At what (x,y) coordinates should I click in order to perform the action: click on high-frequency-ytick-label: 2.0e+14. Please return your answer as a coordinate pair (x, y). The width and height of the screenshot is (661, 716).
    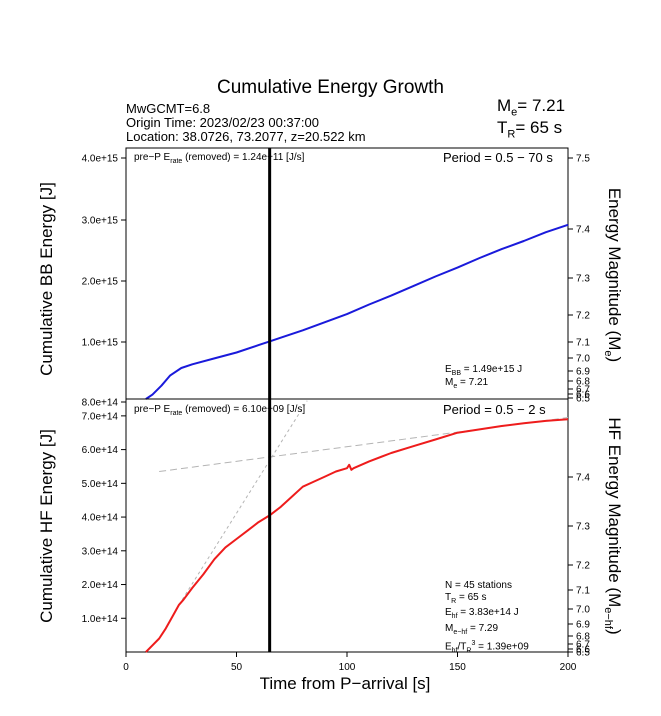
    Looking at the image, I should click on (100, 585).